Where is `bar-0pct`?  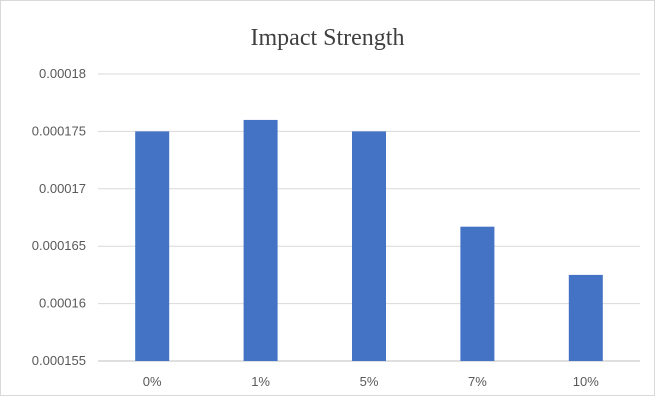 bar-0pct is located at coordinates (152, 246).